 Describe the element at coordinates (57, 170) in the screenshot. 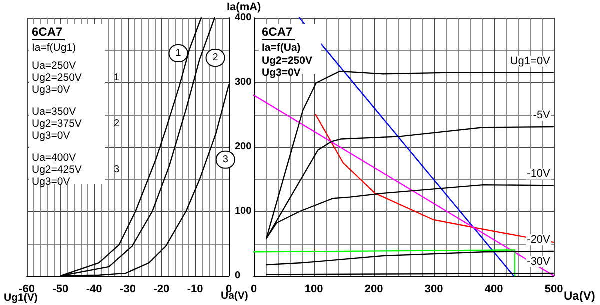

I see `annotation: Ua=400V Ug2=425V Ug3=0V` at that location.